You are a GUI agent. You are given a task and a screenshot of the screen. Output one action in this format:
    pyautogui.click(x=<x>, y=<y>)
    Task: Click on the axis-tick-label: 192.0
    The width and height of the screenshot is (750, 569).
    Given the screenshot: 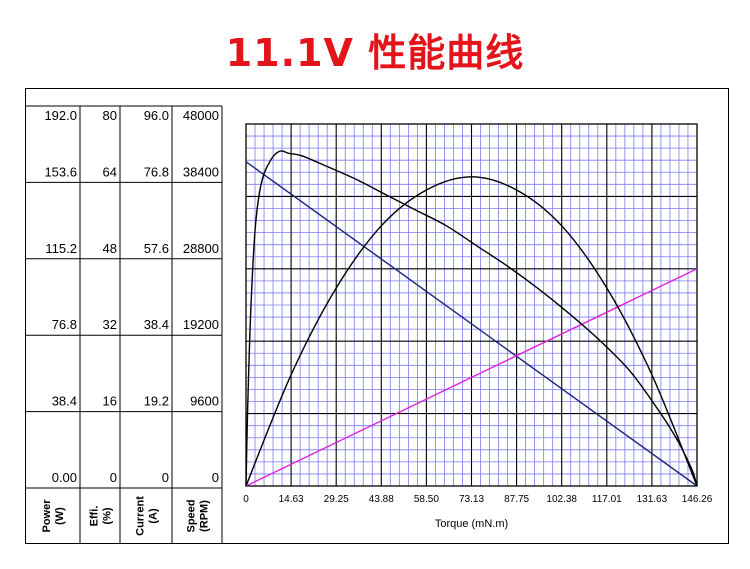 What is the action you would take?
    pyautogui.click(x=60, y=115)
    